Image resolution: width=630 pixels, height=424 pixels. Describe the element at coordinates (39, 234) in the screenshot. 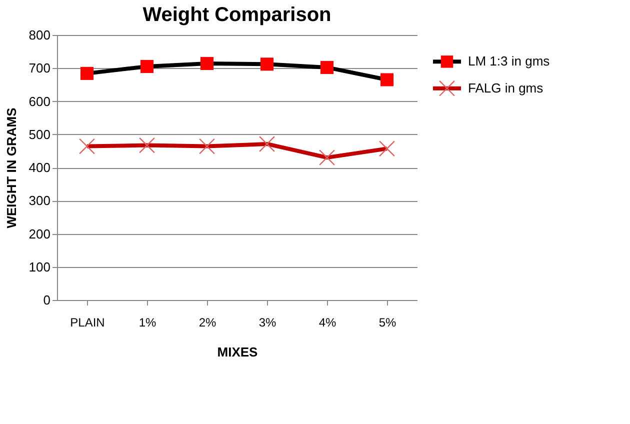

I see `y-tick-label: 200` at that location.